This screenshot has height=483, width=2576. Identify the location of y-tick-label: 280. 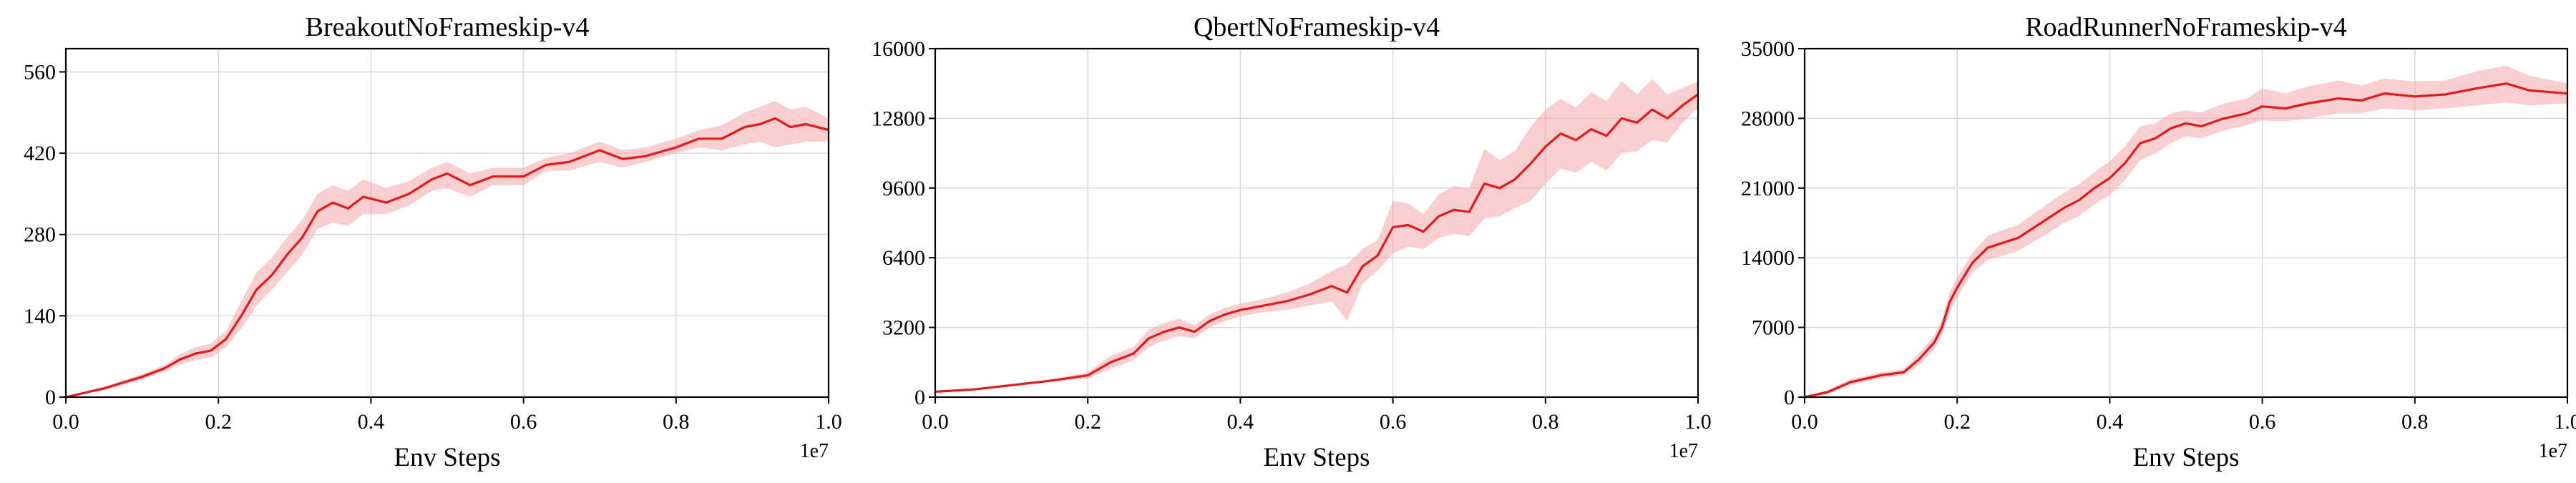
(40, 235).